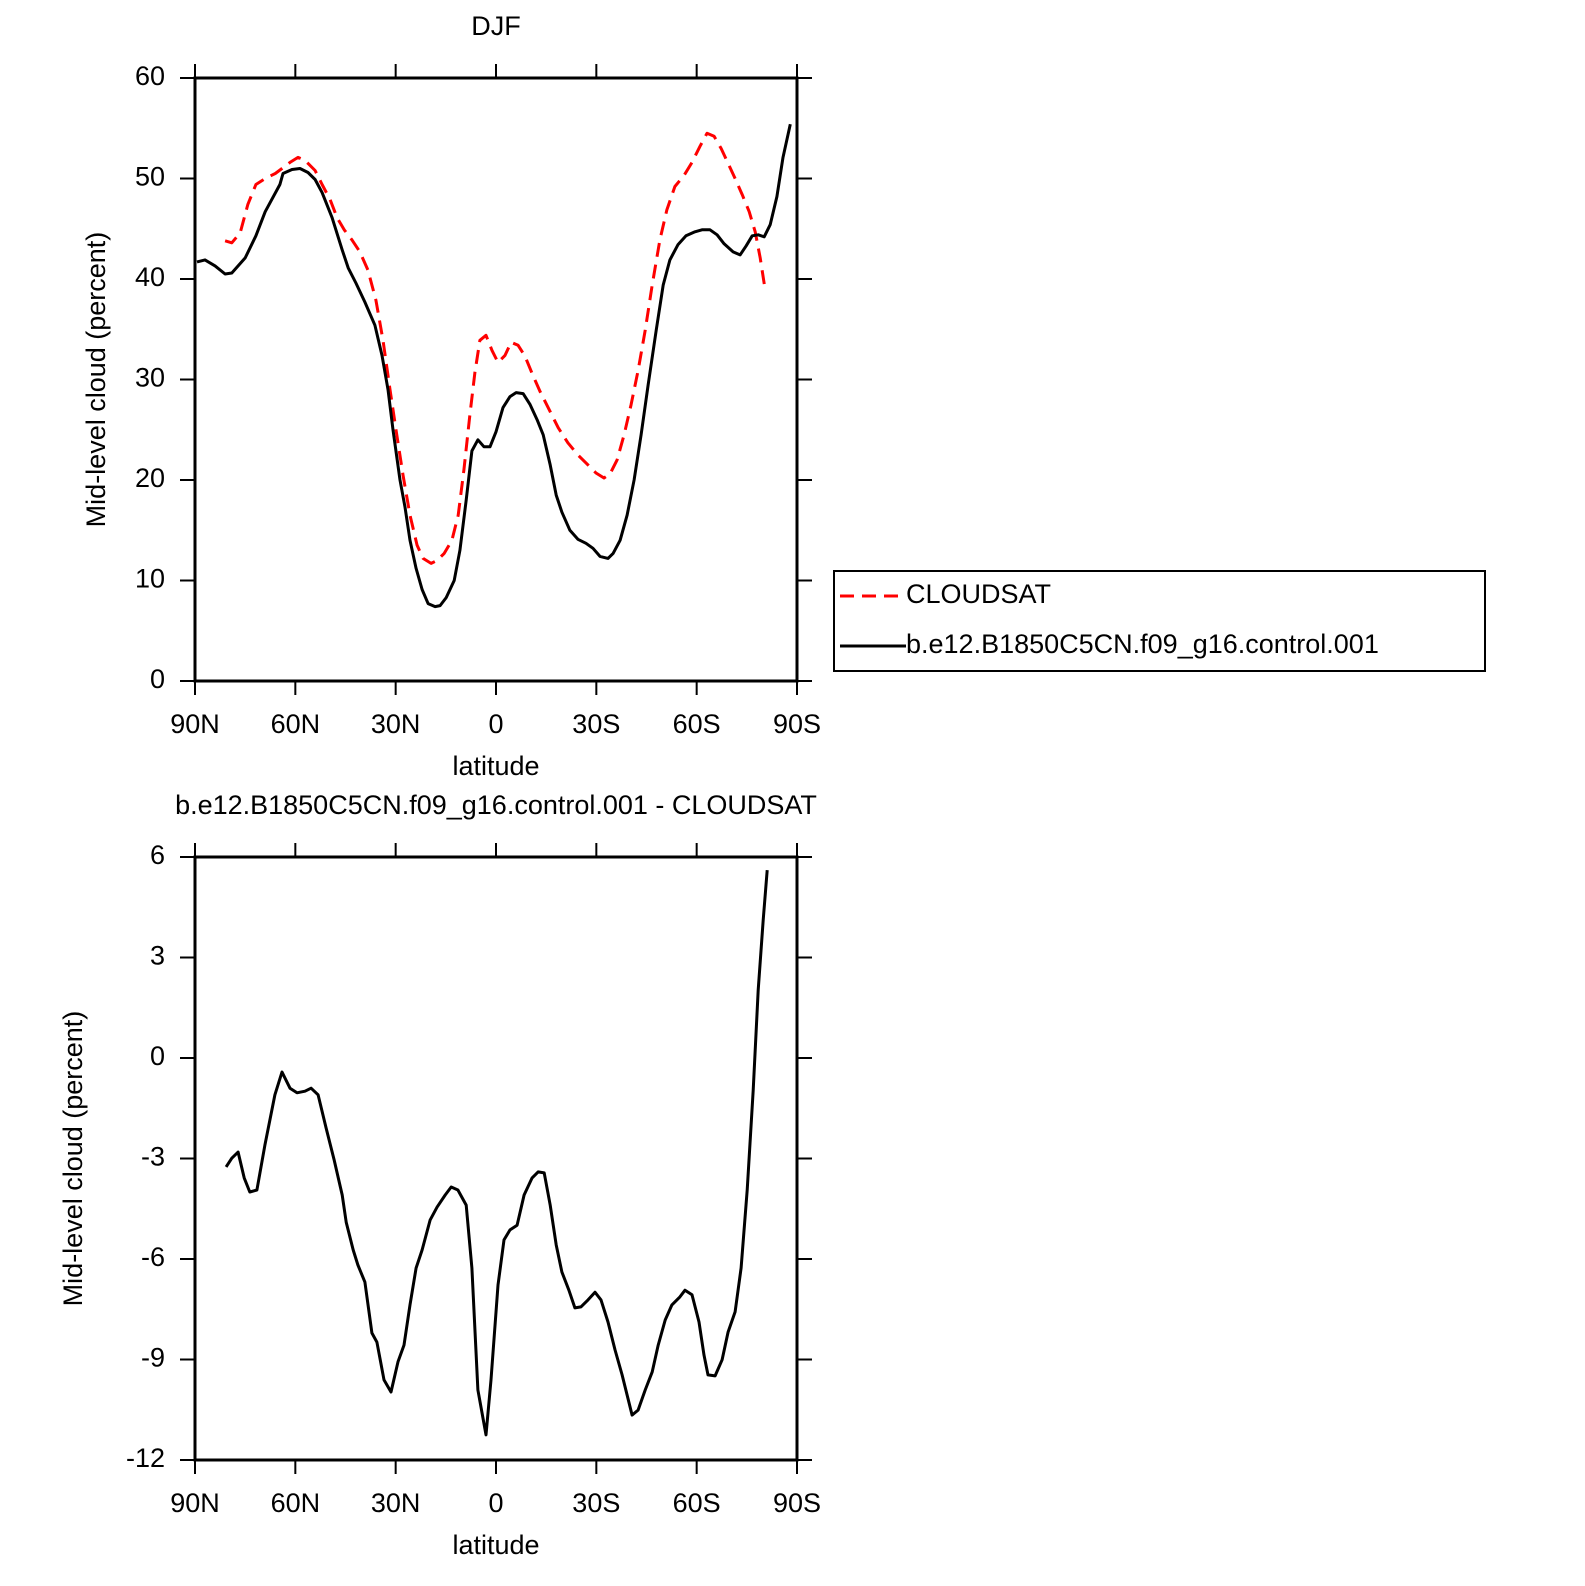 The width and height of the screenshot is (1585, 1586). Describe the element at coordinates (150, 478) in the screenshot. I see `y-tick-label: 20` at that location.